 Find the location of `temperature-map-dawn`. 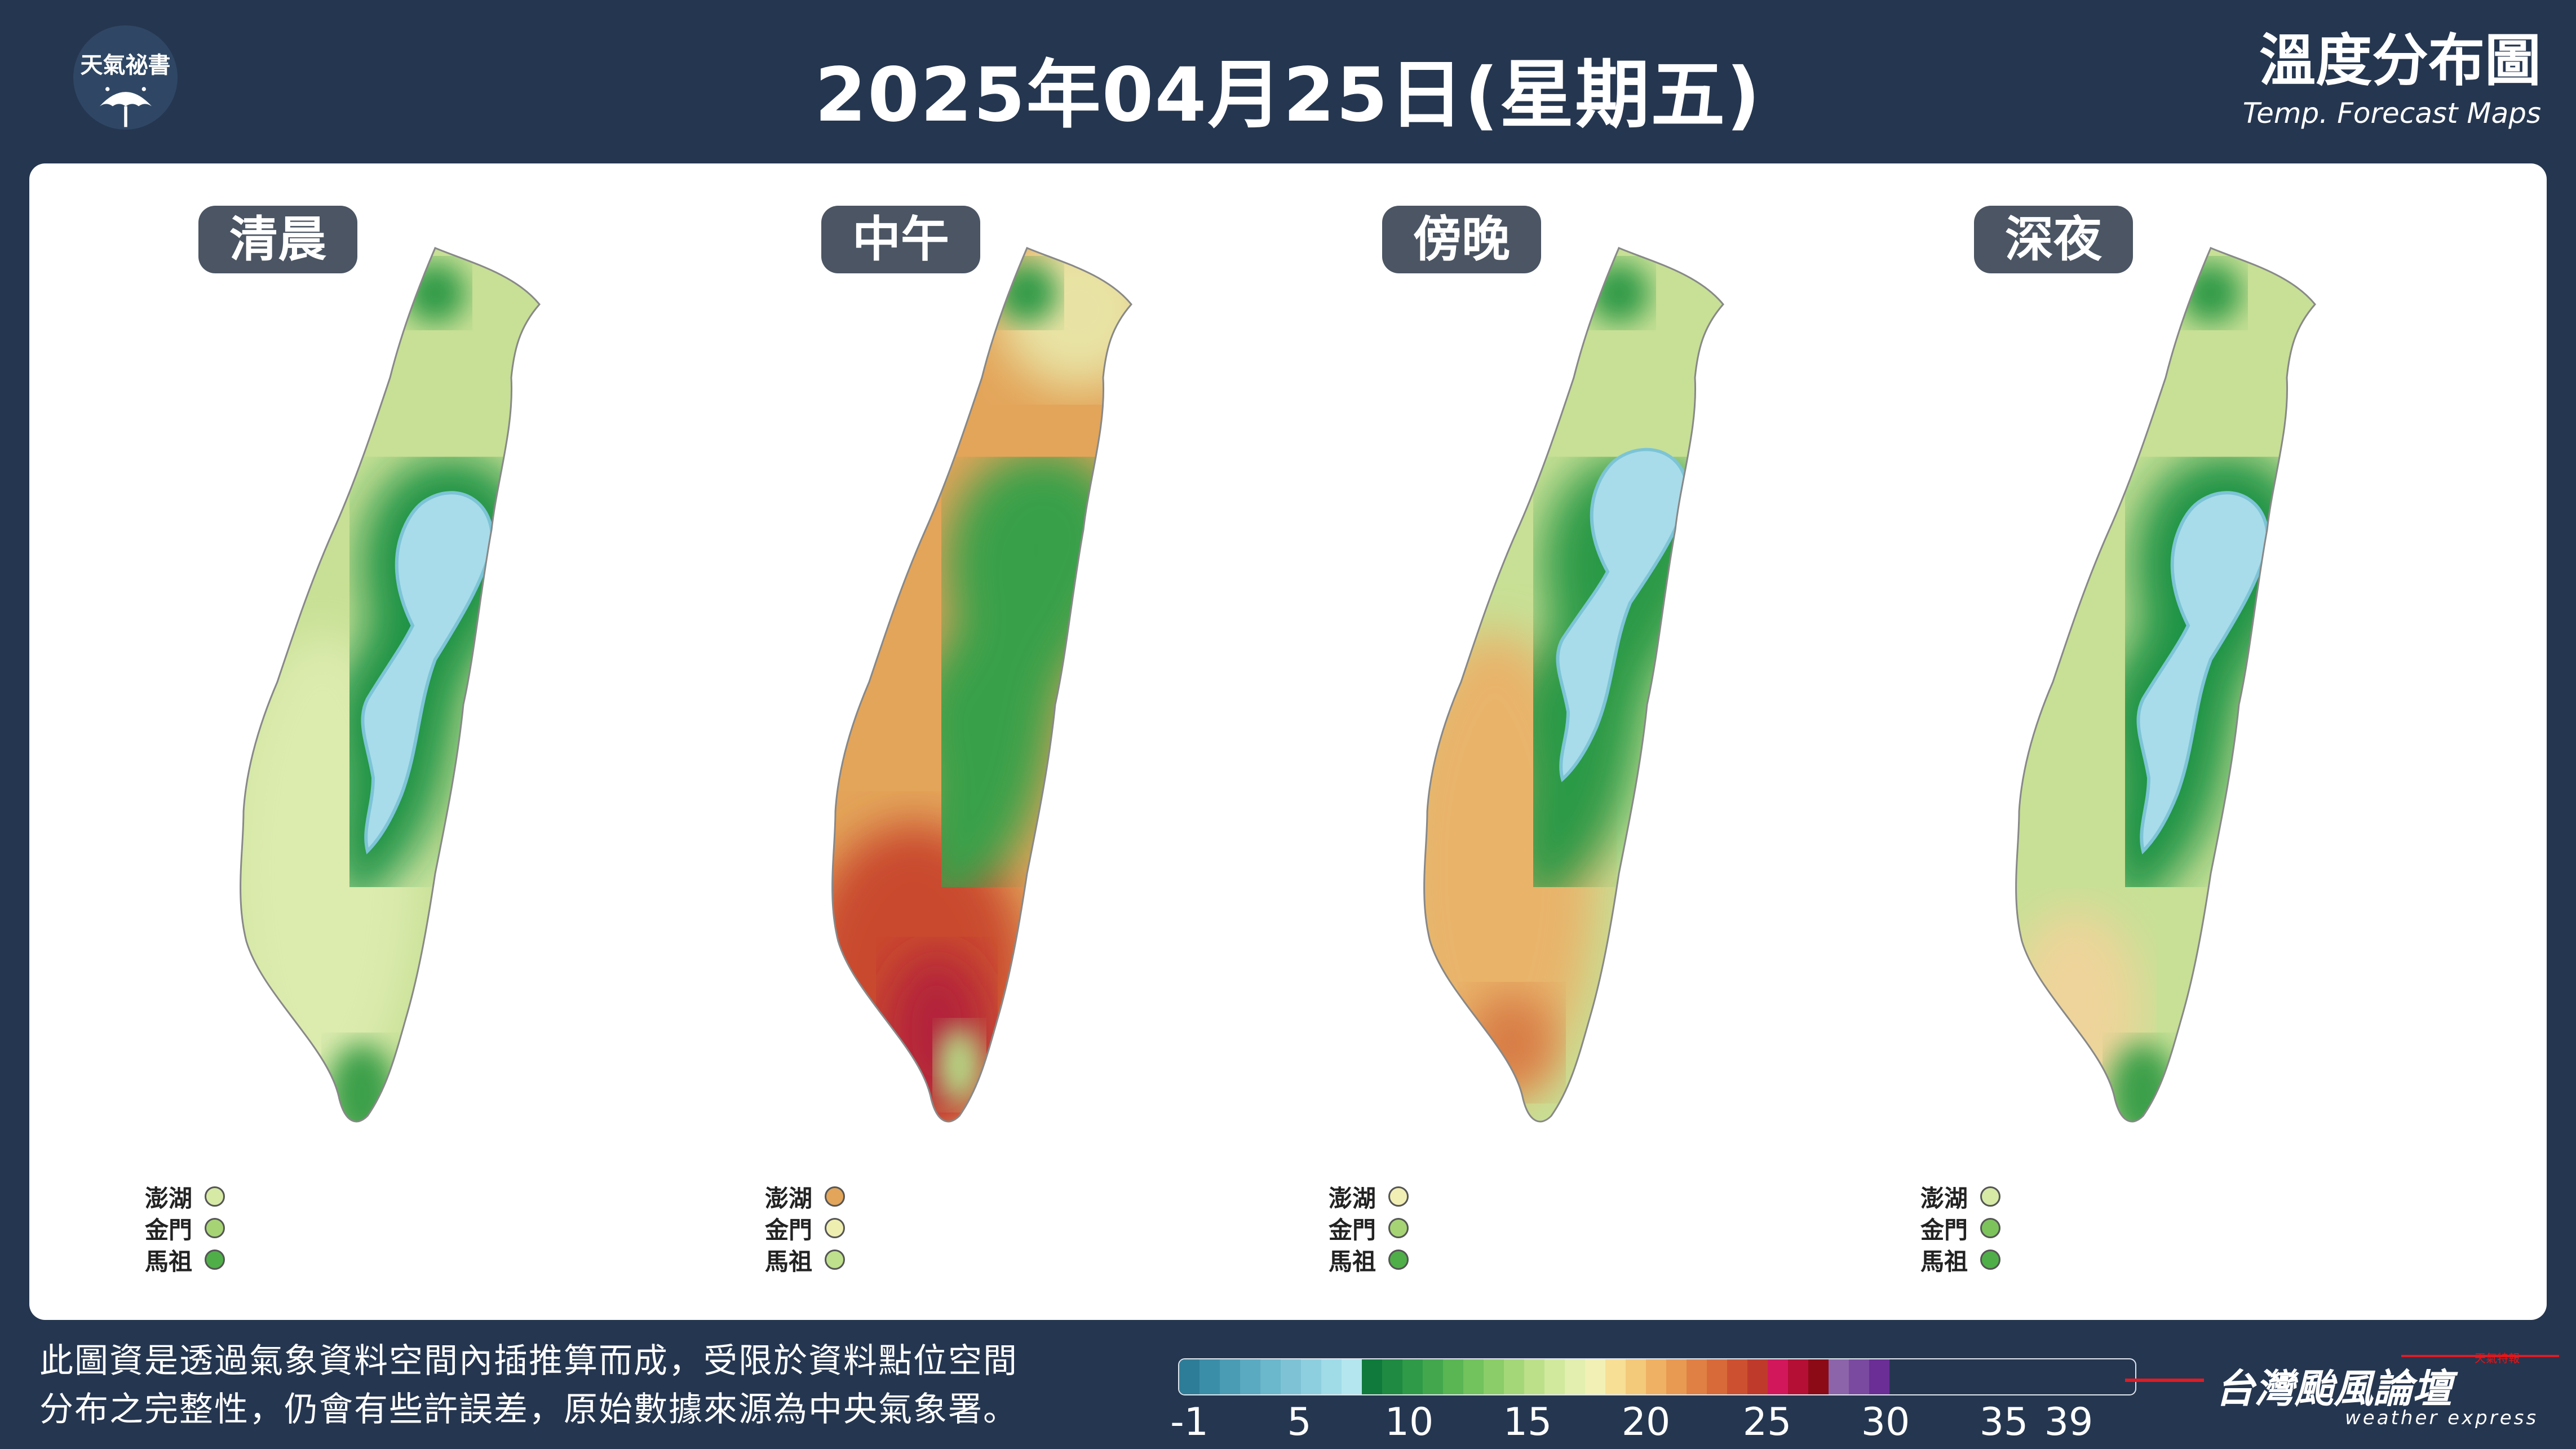

temperature-map-dawn is located at coordinates (390, 685).